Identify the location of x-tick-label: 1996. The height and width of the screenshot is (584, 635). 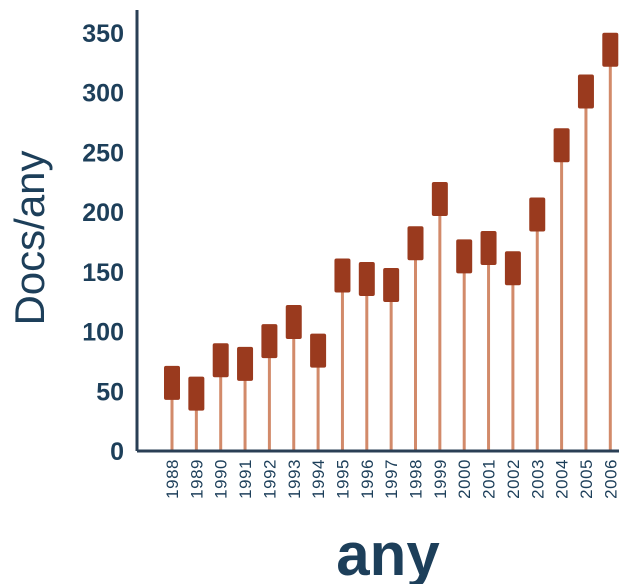
(367, 479).